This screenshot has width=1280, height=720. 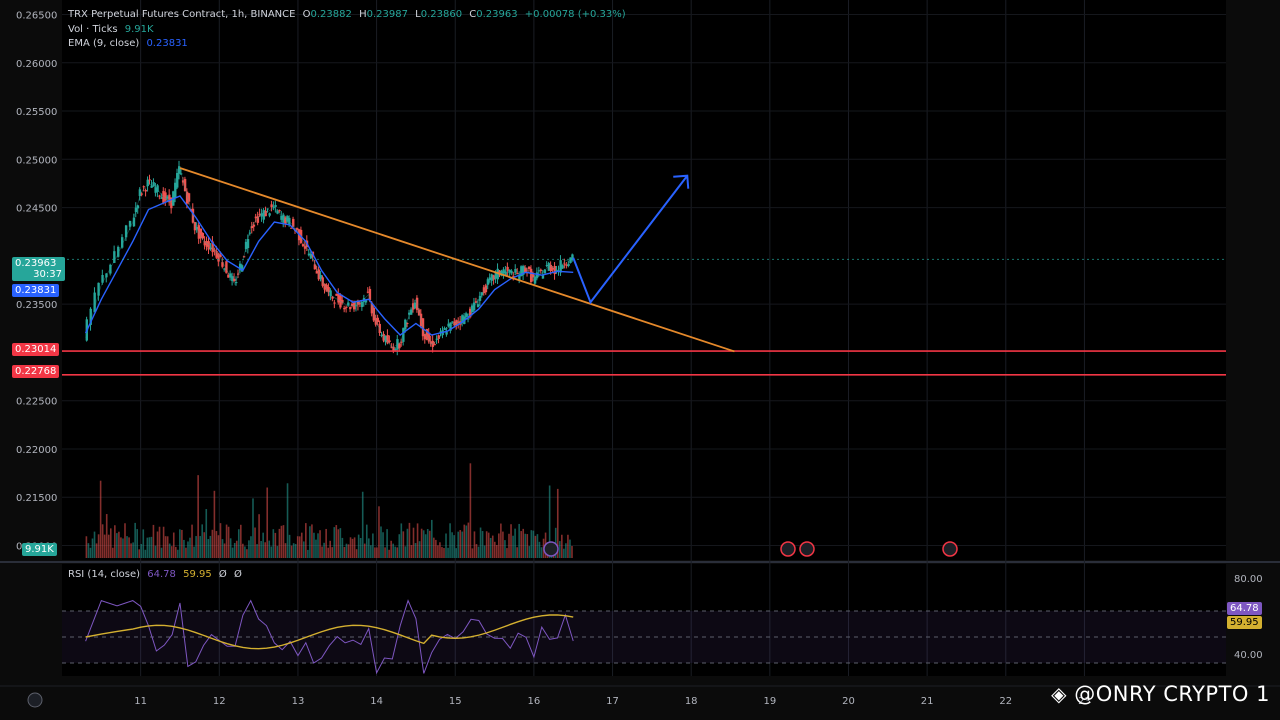 What do you see at coordinates (161, 574) in the screenshot?
I see `rsi-value: 64.78` at bounding box center [161, 574].